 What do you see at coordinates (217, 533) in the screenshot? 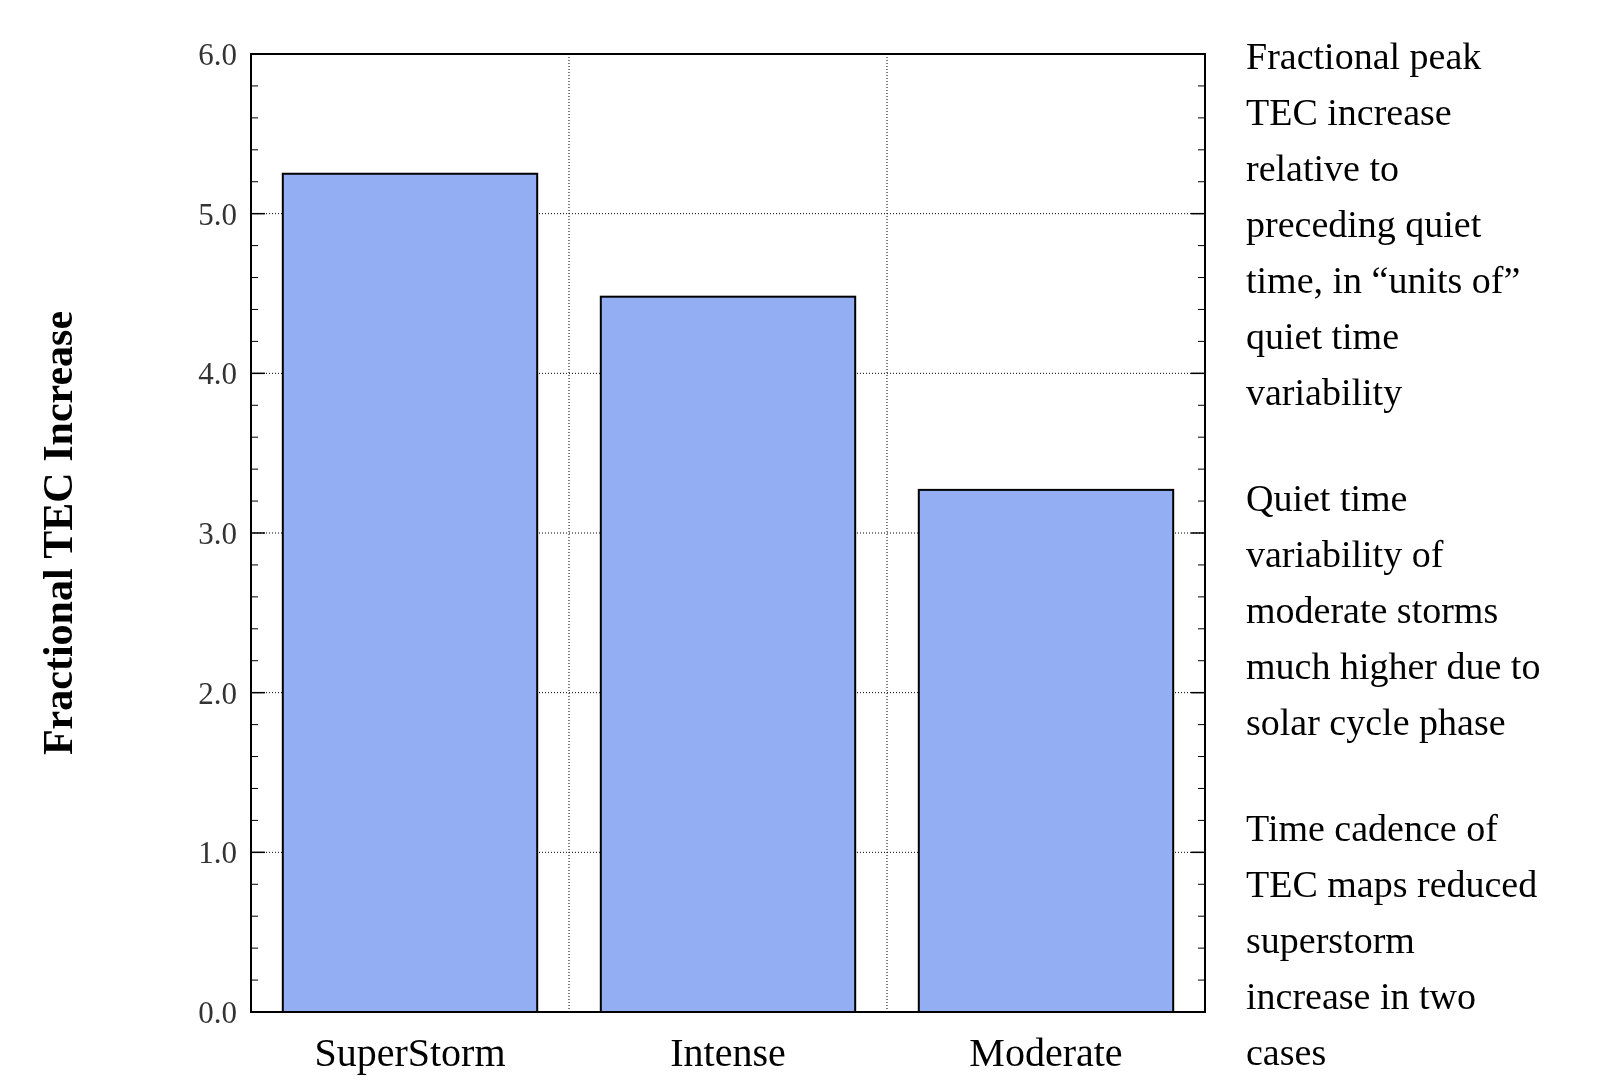
I see `y-tick-label: 3.0` at bounding box center [217, 533].